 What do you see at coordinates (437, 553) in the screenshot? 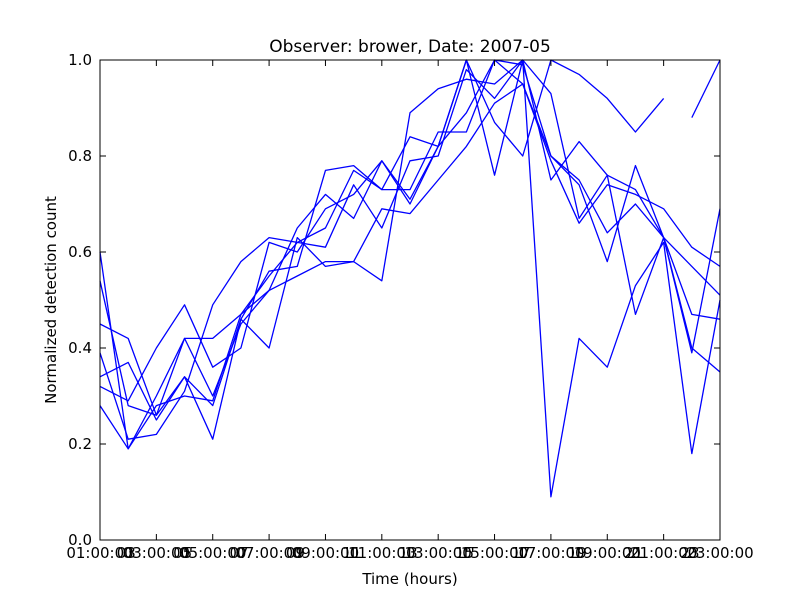
I see `x-tick-label: 13:00:00` at bounding box center [437, 553].